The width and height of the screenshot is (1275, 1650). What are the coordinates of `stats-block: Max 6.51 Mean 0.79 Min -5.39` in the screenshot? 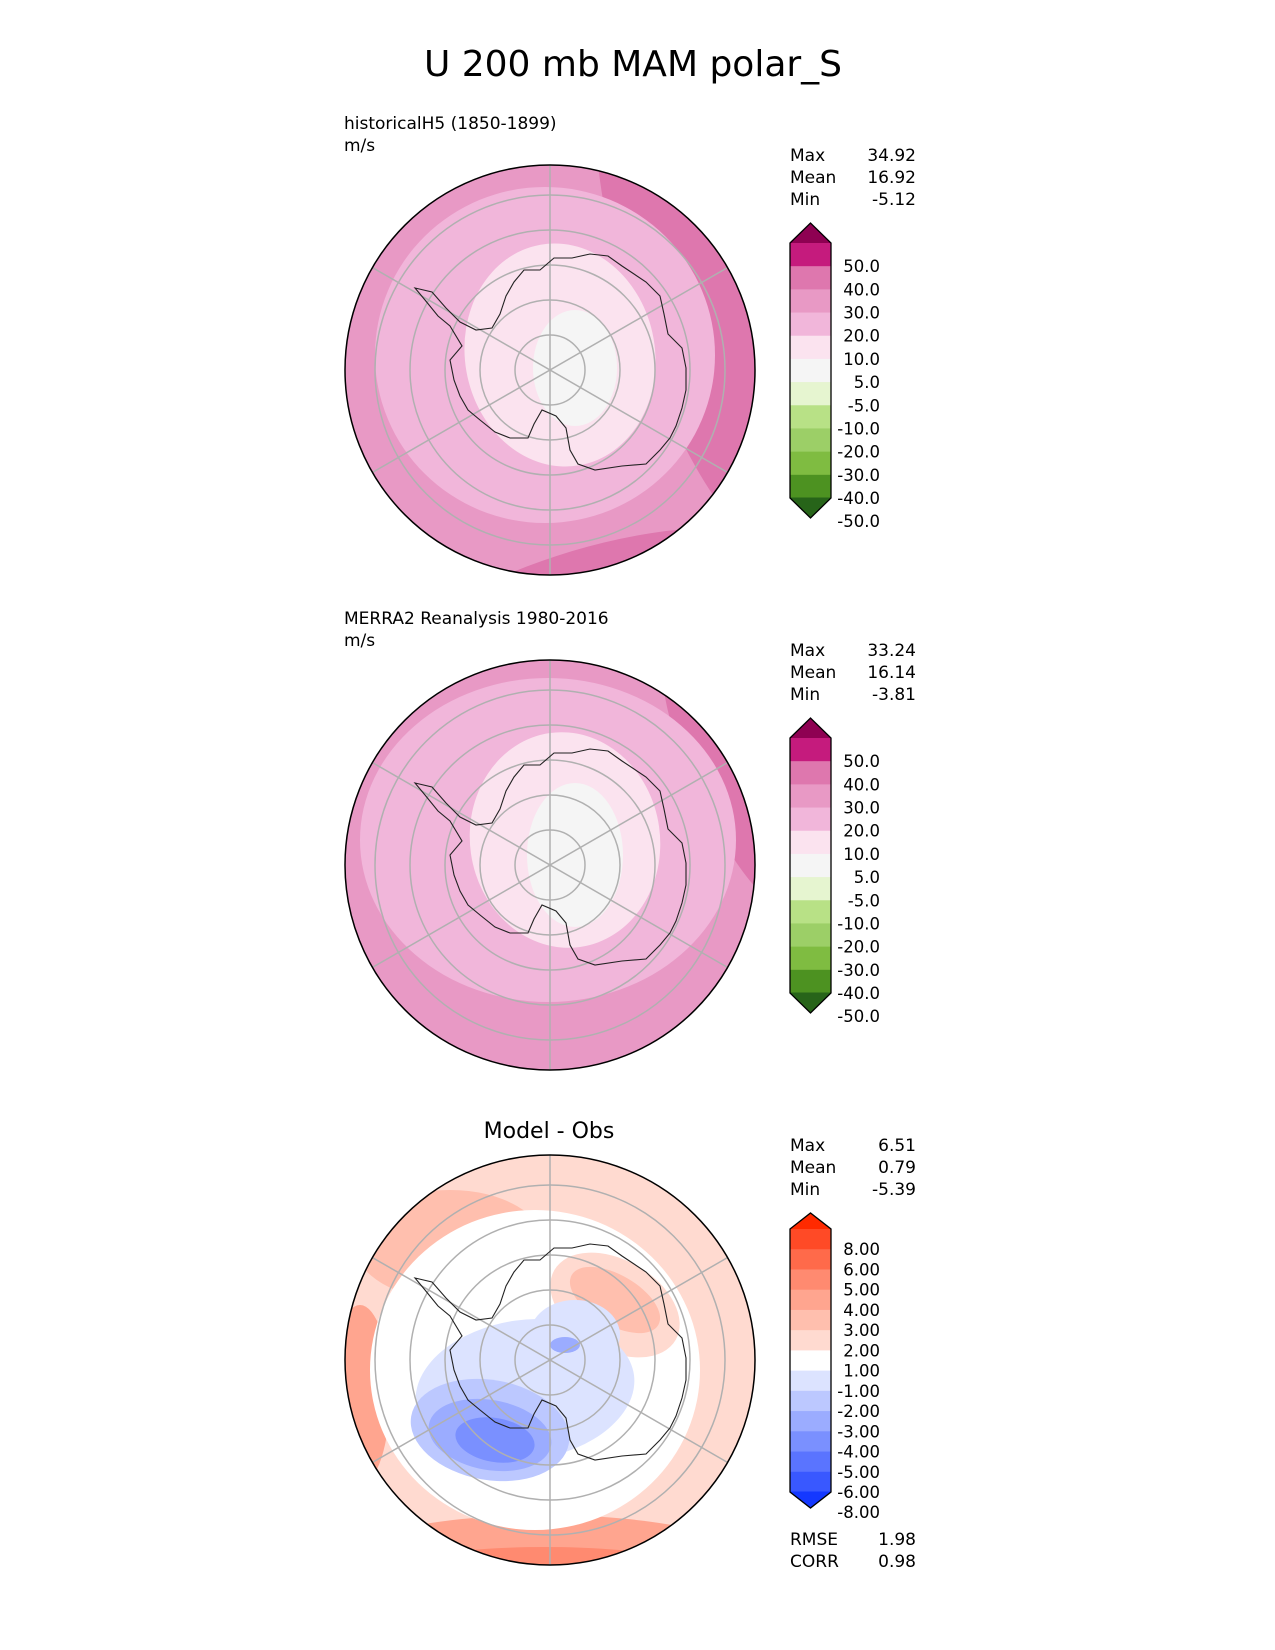 It's located at (853, 1168).